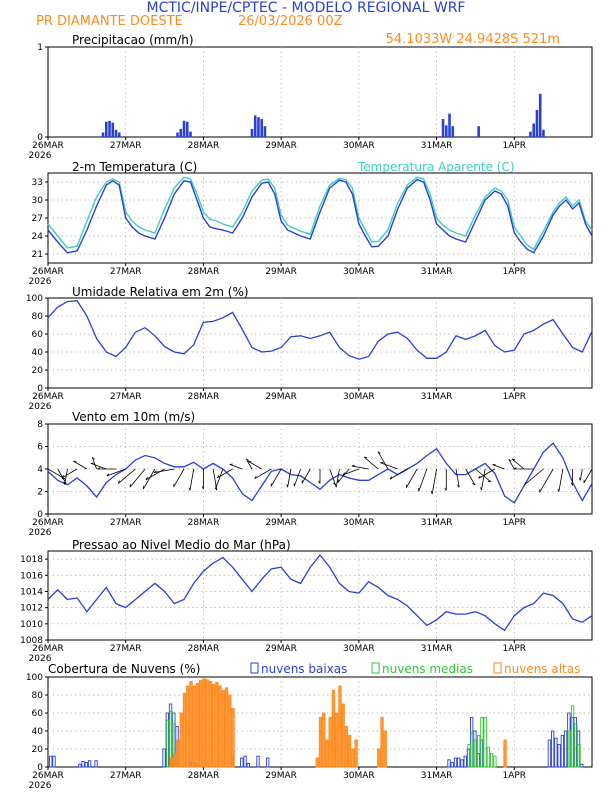  Describe the element at coordinates (38, 696) in the screenshot. I see `clouds-ytick-label: 80` at that location.